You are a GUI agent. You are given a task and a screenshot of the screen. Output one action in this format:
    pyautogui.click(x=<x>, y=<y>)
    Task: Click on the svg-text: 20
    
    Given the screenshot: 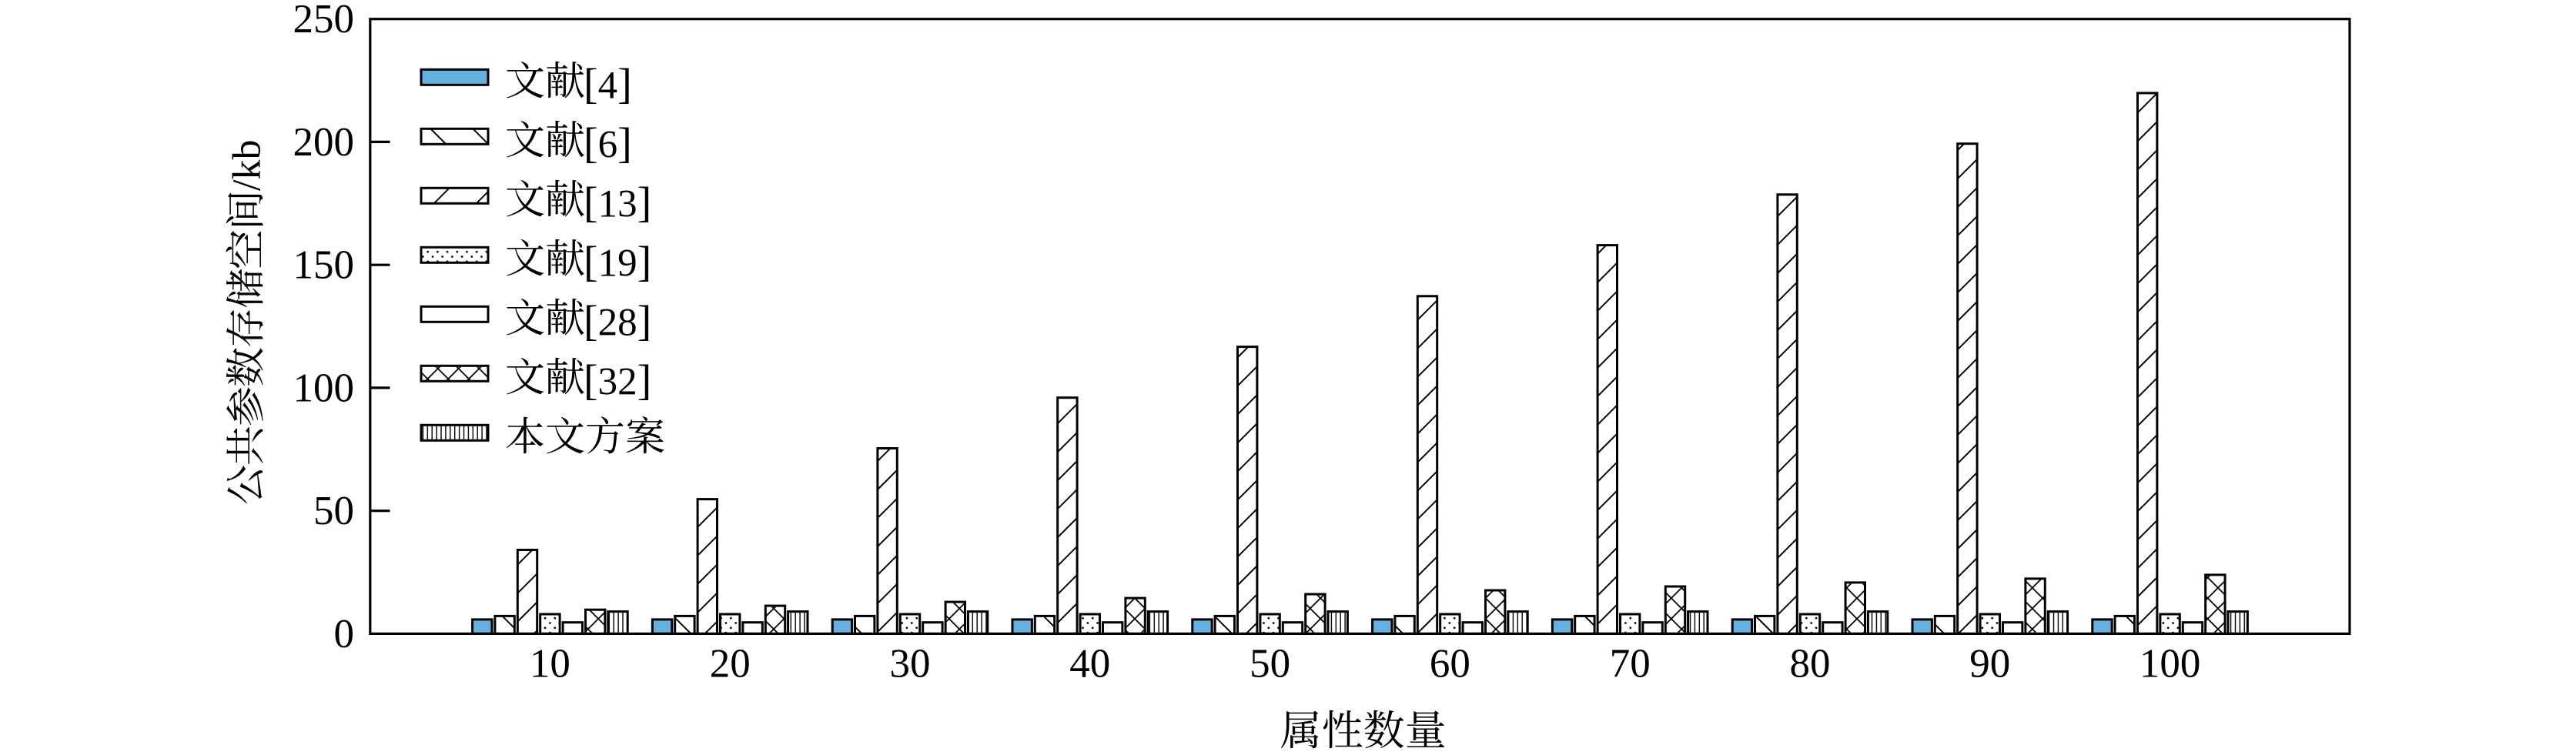 What is the action you would take?
    pyautogui.click(x=730, y=664)
    